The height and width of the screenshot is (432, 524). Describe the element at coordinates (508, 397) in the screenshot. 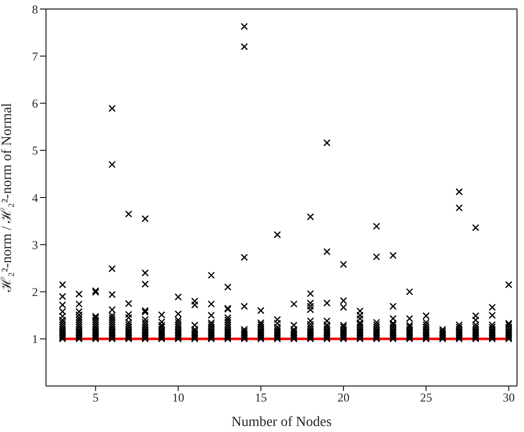

I see `x-tick-label: 30` at that location.